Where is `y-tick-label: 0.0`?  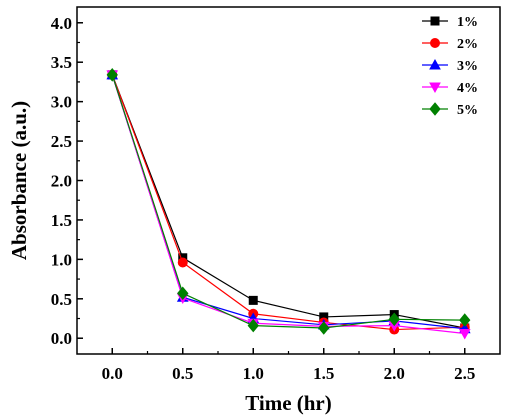
y-tick-label: 0.0 is located at coordinates (61, 338).